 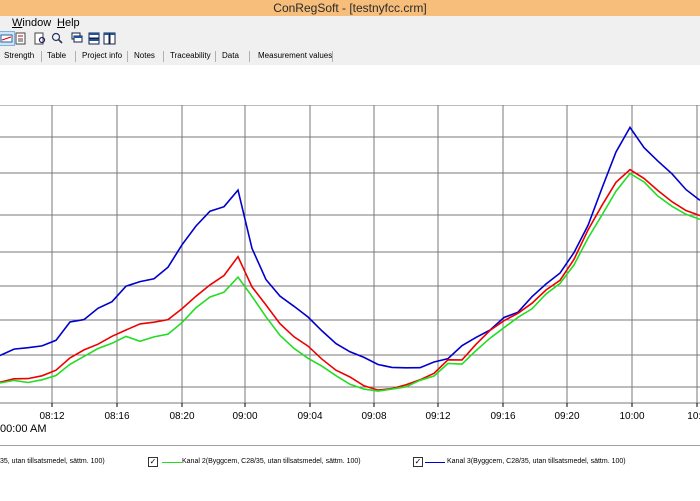 What do you see at coordinates (350, 23) in the screenshot?
I see `menu-bar: Window Help` at bounding box center [350, 23].